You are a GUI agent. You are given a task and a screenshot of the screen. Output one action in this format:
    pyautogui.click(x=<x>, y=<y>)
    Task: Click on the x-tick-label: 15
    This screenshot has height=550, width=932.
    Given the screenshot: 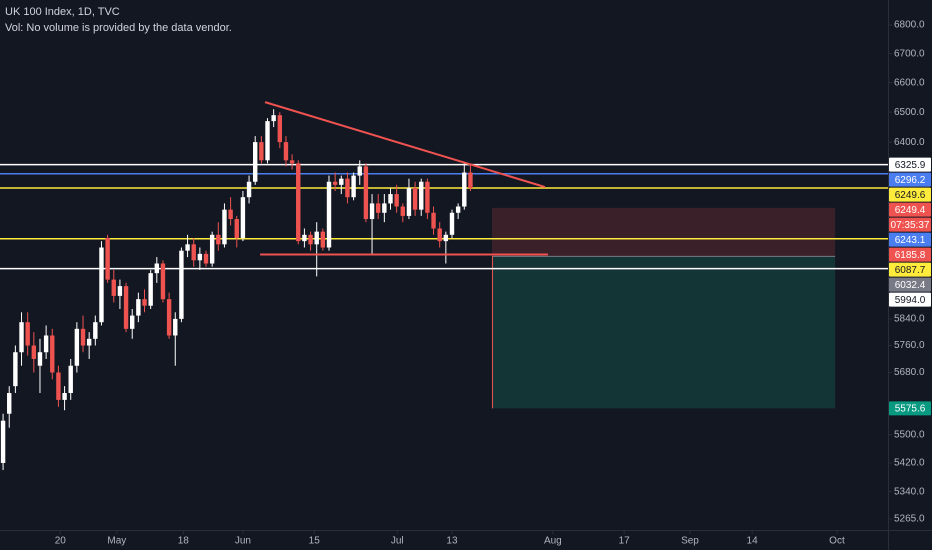 What is the action you would take?
    pyautogui.click(x=315, y=541)
    